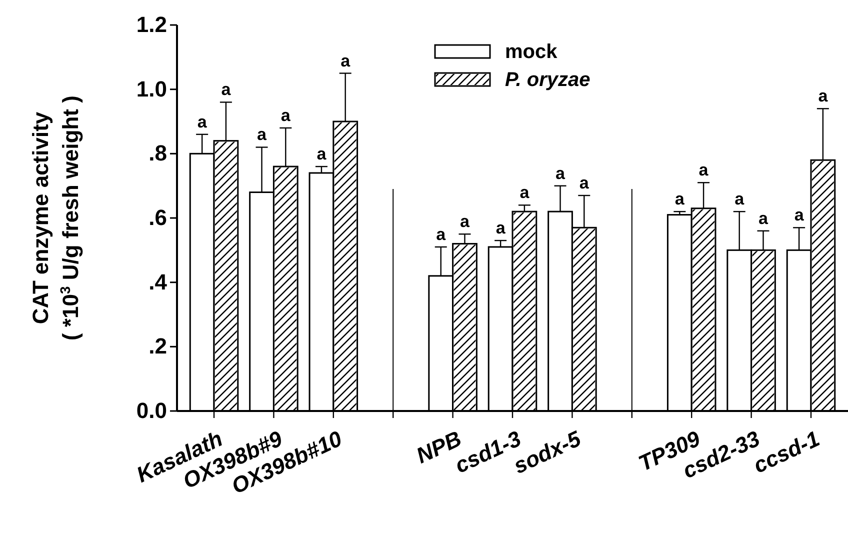 The width and height of the screenshot is (848, 538). What do you see at coordinates (151, 411) in the screenshot?
I see `y-tick-label: 0.0` at bounding box center [151, 411].